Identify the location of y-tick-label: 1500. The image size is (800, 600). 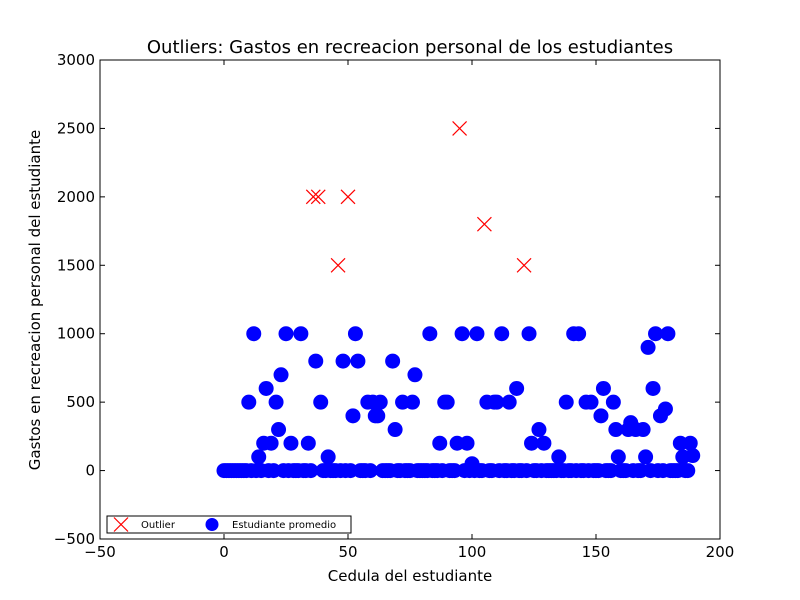
(76, 265).